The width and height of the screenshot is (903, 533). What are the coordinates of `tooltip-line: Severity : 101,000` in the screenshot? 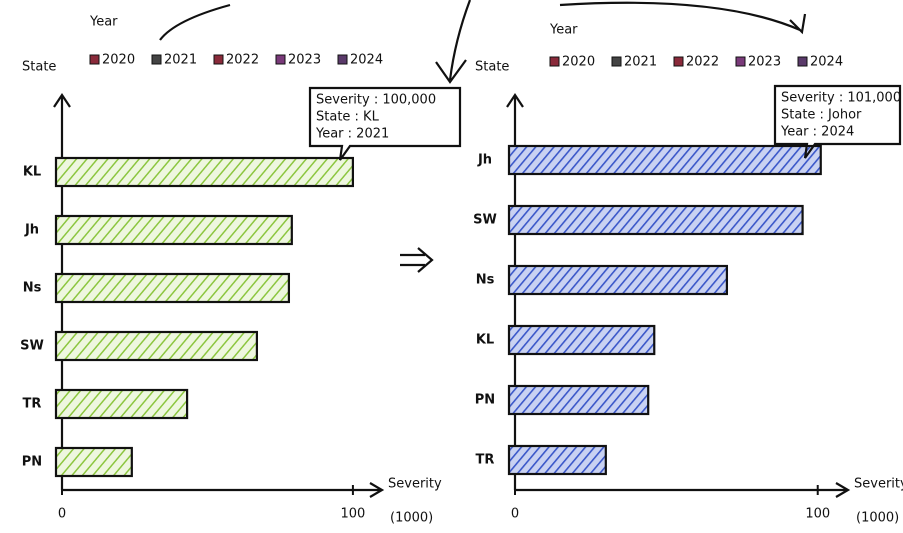 It's located at (841, 98).